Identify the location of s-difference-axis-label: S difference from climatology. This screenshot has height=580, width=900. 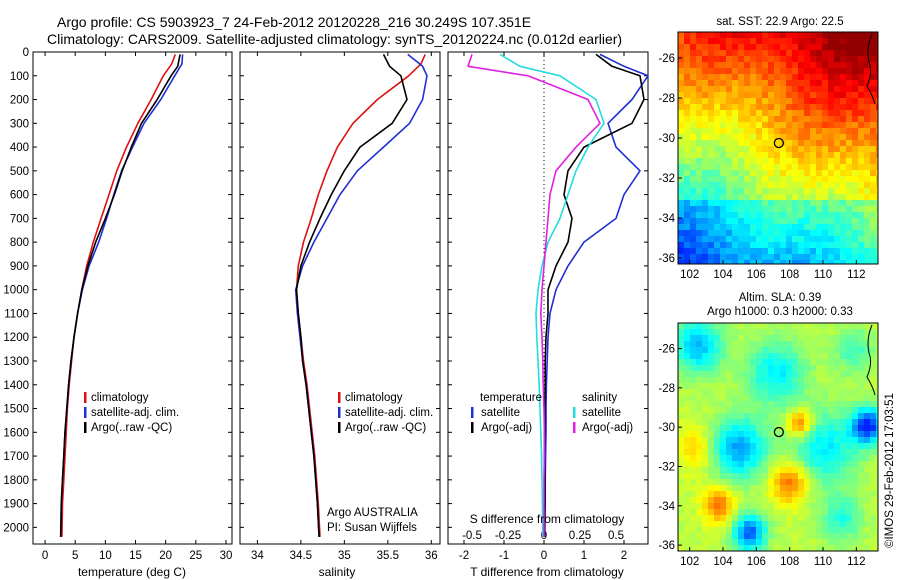
(547, 519).